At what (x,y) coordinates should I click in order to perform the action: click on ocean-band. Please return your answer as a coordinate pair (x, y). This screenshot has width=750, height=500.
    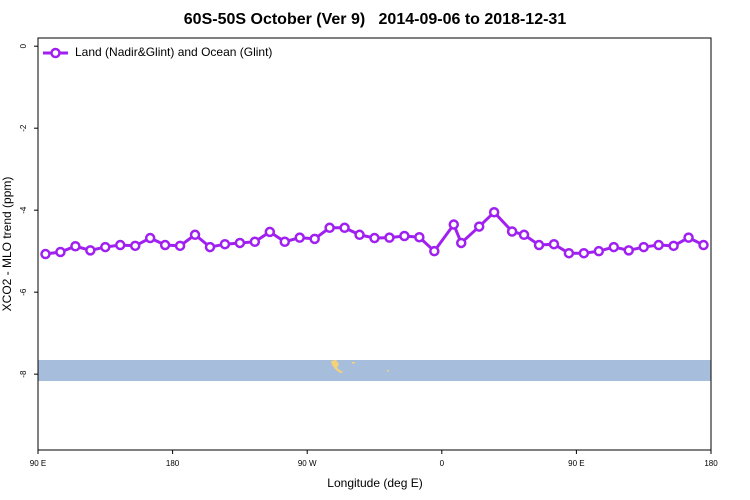
    Looking at the image, I should click on (374, 370).